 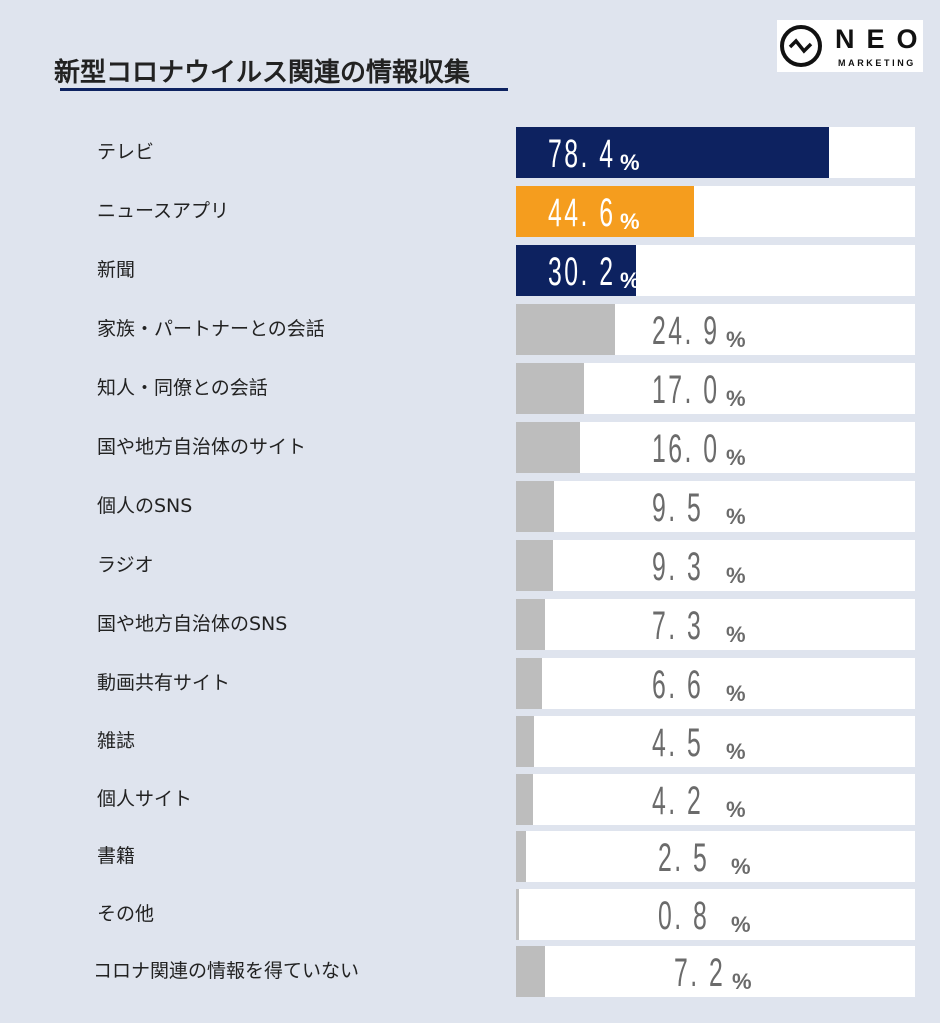 I want to click on title-underline, so click(x=284, y=89).